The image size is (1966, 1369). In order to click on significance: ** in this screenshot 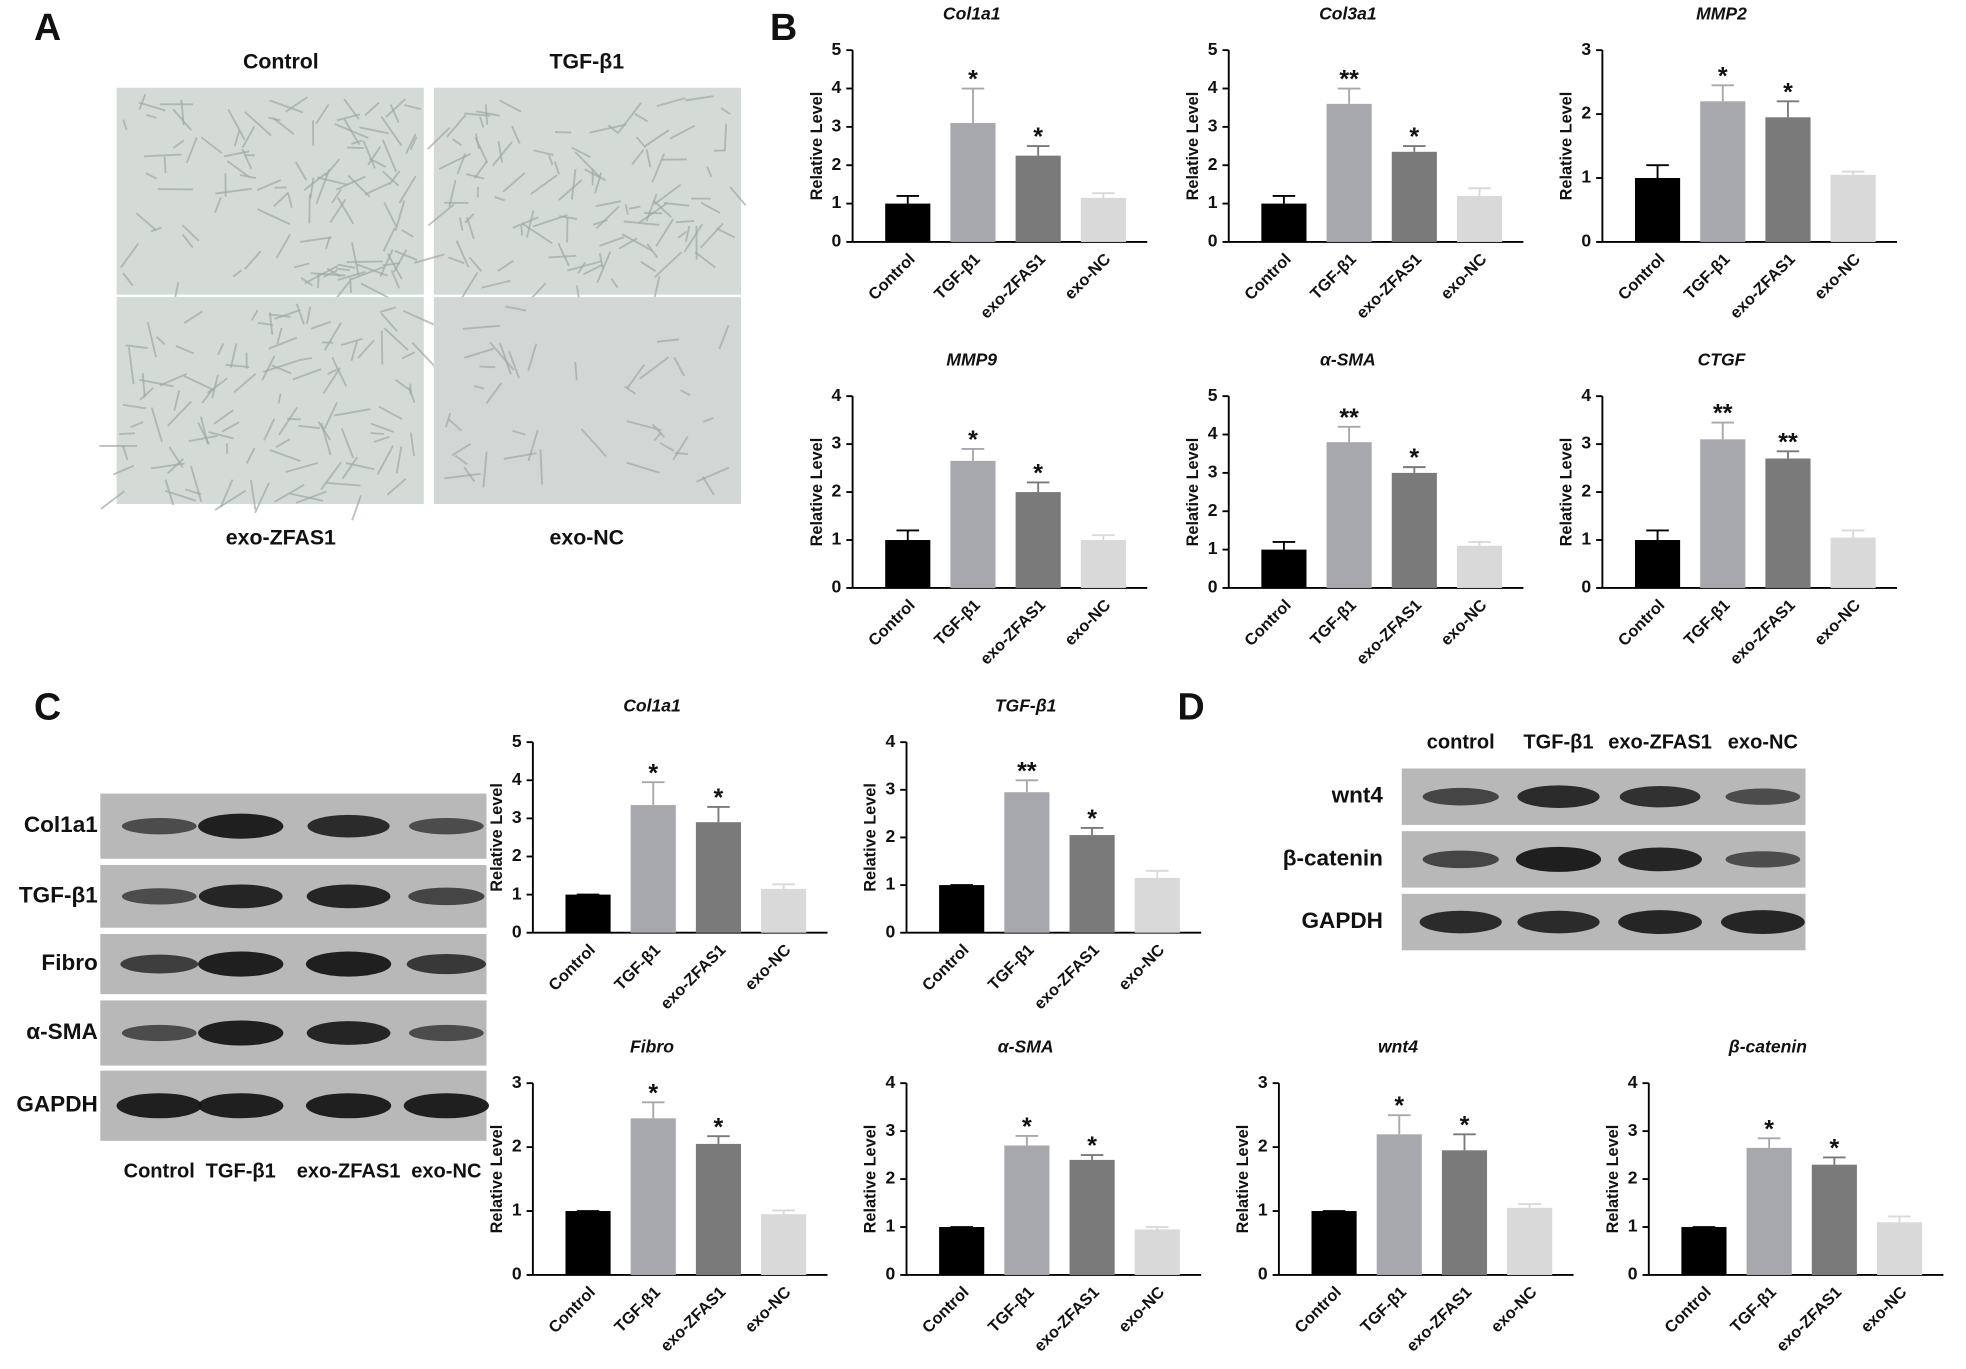, I will do `click(1349, 80)`.